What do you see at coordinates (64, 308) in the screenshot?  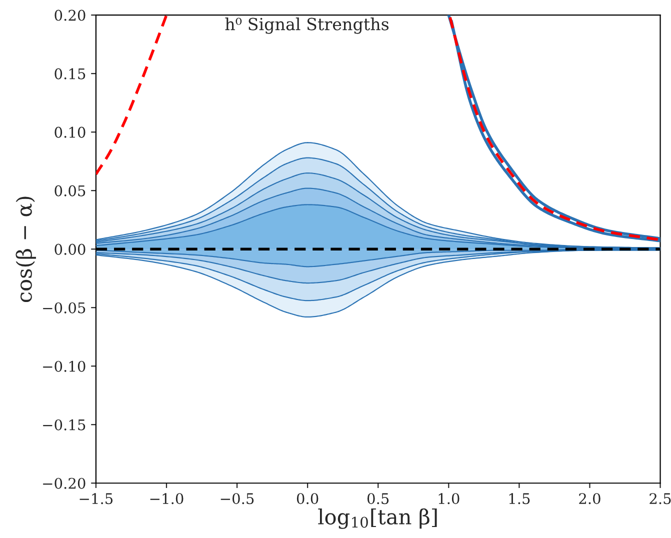 I see `y-tick-label: −0.05` at bounding box center [64, 308].